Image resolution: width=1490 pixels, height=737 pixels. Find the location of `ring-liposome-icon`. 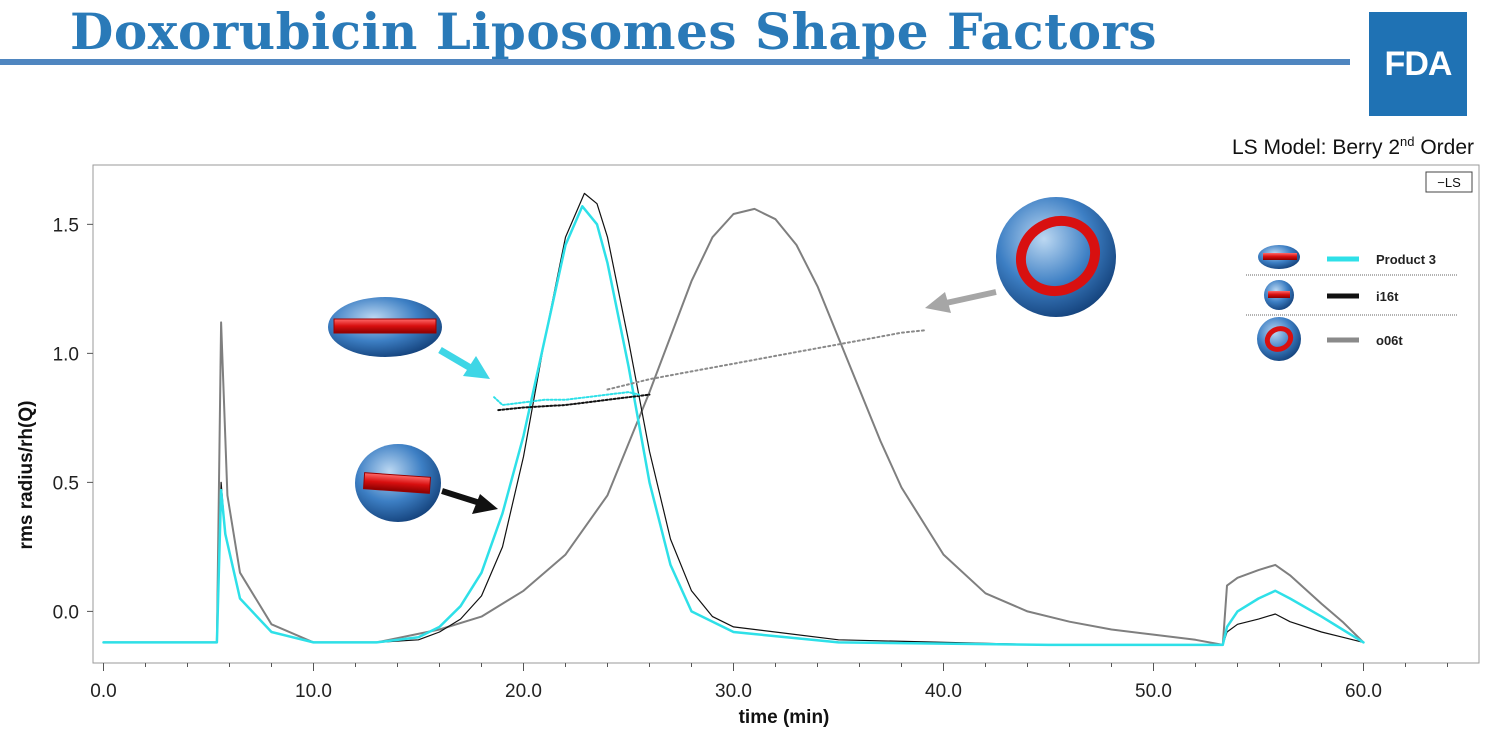

ring-liposome-icon is located at coordinates (1279, 339).